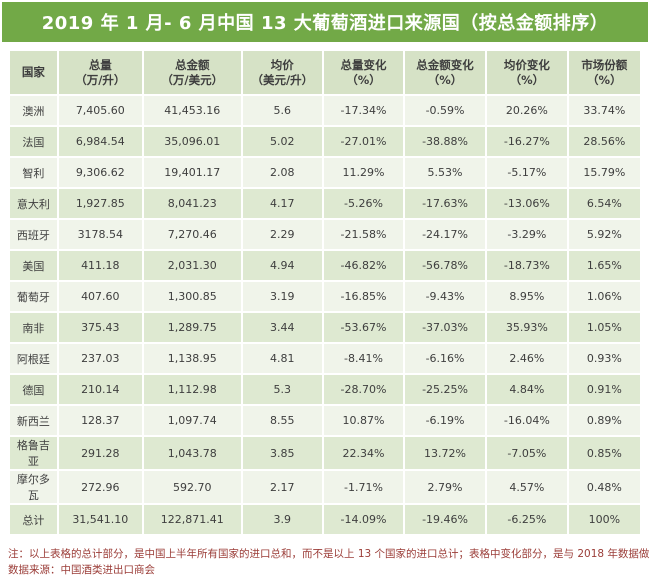  I want to click on cell-volume-change: -27.01%, so click(363, 141).